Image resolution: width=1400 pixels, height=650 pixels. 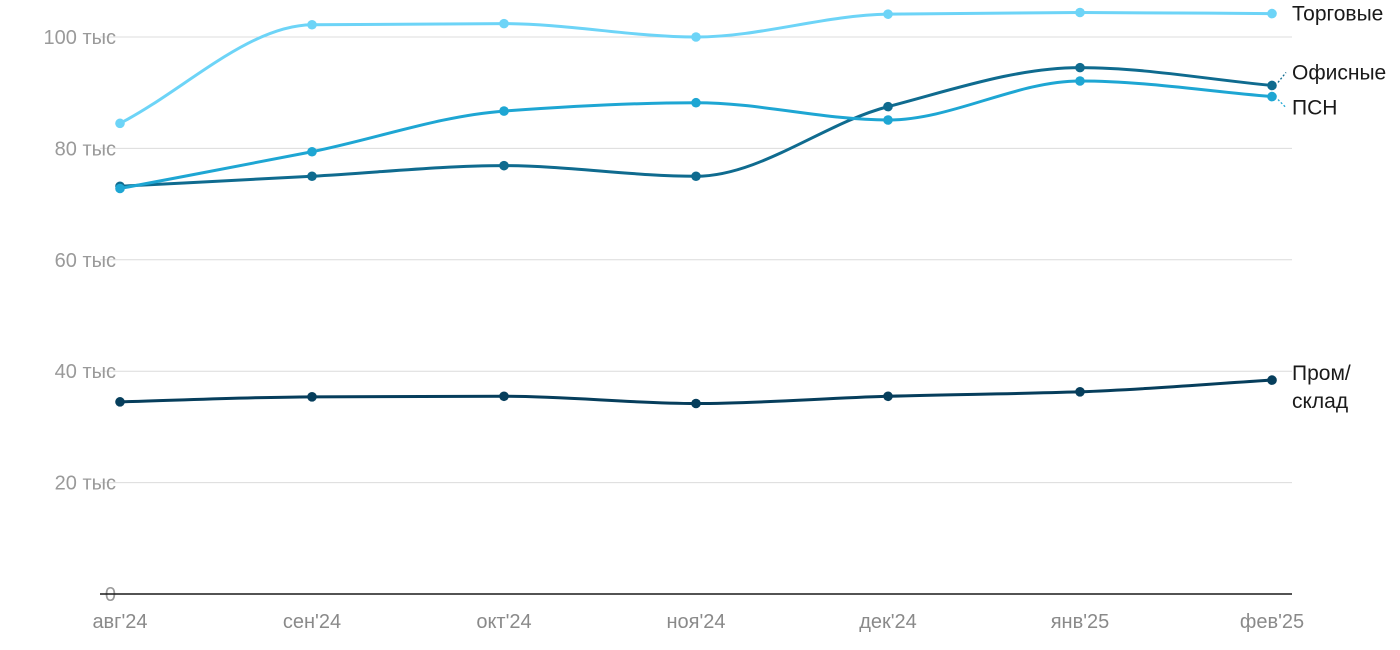 I want to click on y-tick-label: 0, so click(x=110, y=595).